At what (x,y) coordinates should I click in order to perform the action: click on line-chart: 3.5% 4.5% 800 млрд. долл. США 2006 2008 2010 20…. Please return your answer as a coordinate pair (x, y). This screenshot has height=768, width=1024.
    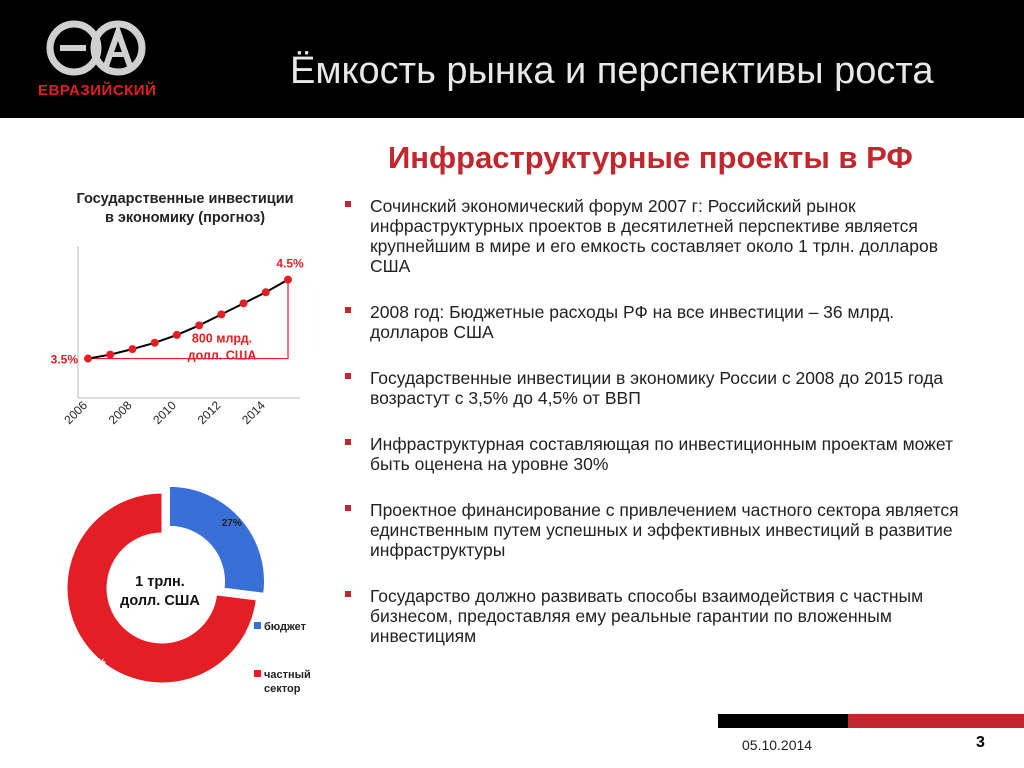
    Looking at the image, I should click on (177, 336).